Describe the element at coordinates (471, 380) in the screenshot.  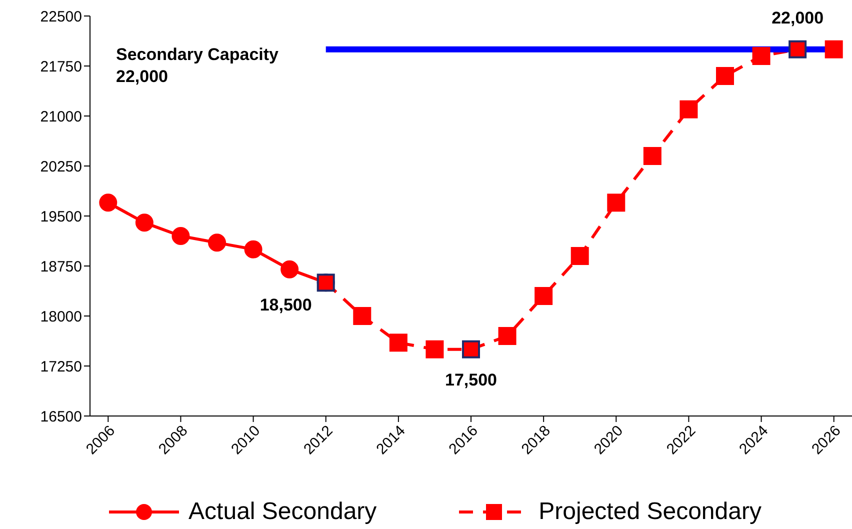
I see `annotation: 17,500` at that location.